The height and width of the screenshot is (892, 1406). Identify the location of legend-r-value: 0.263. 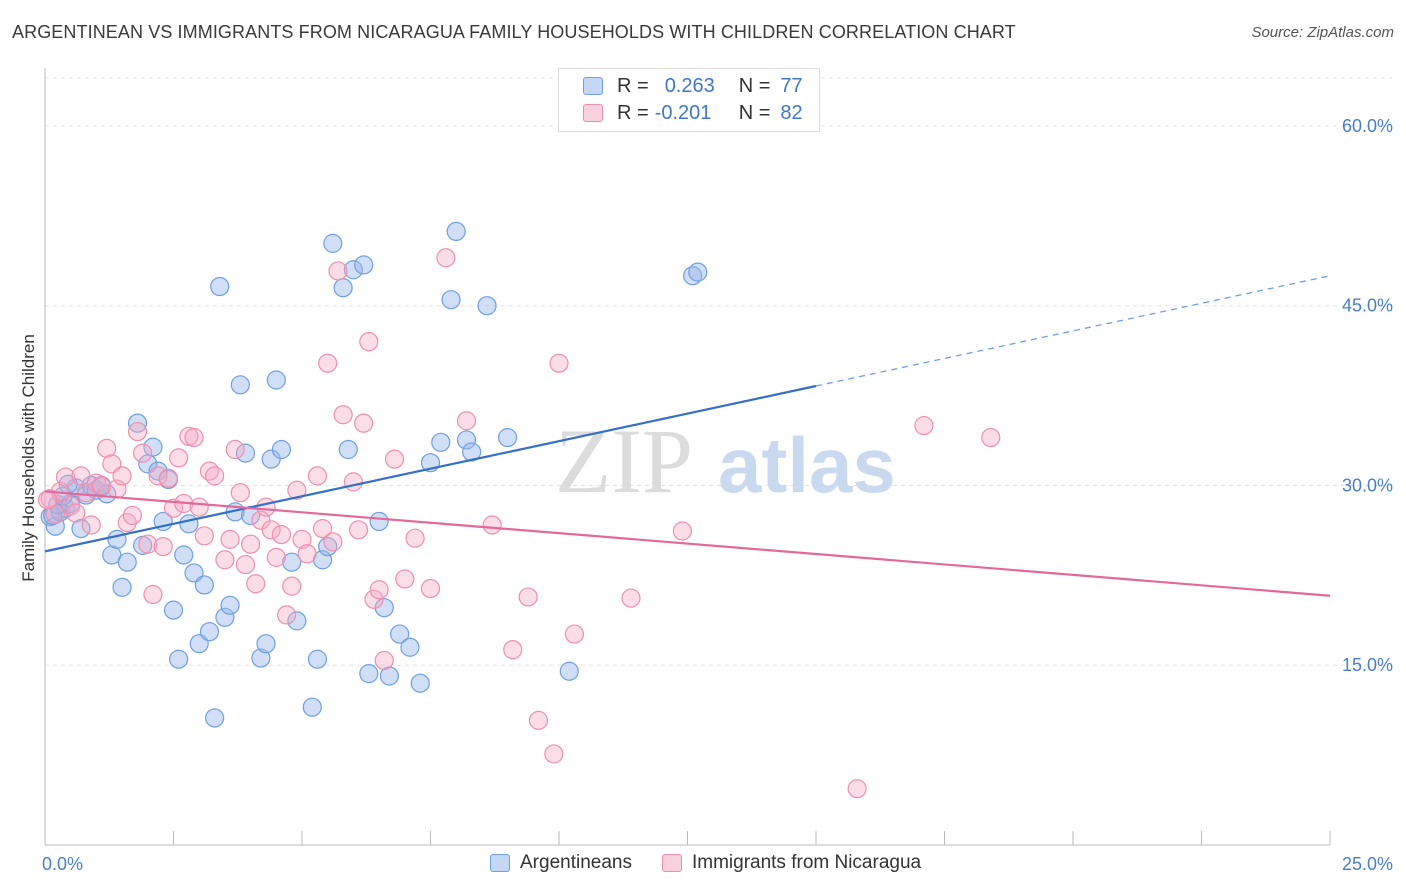
(689, 85).